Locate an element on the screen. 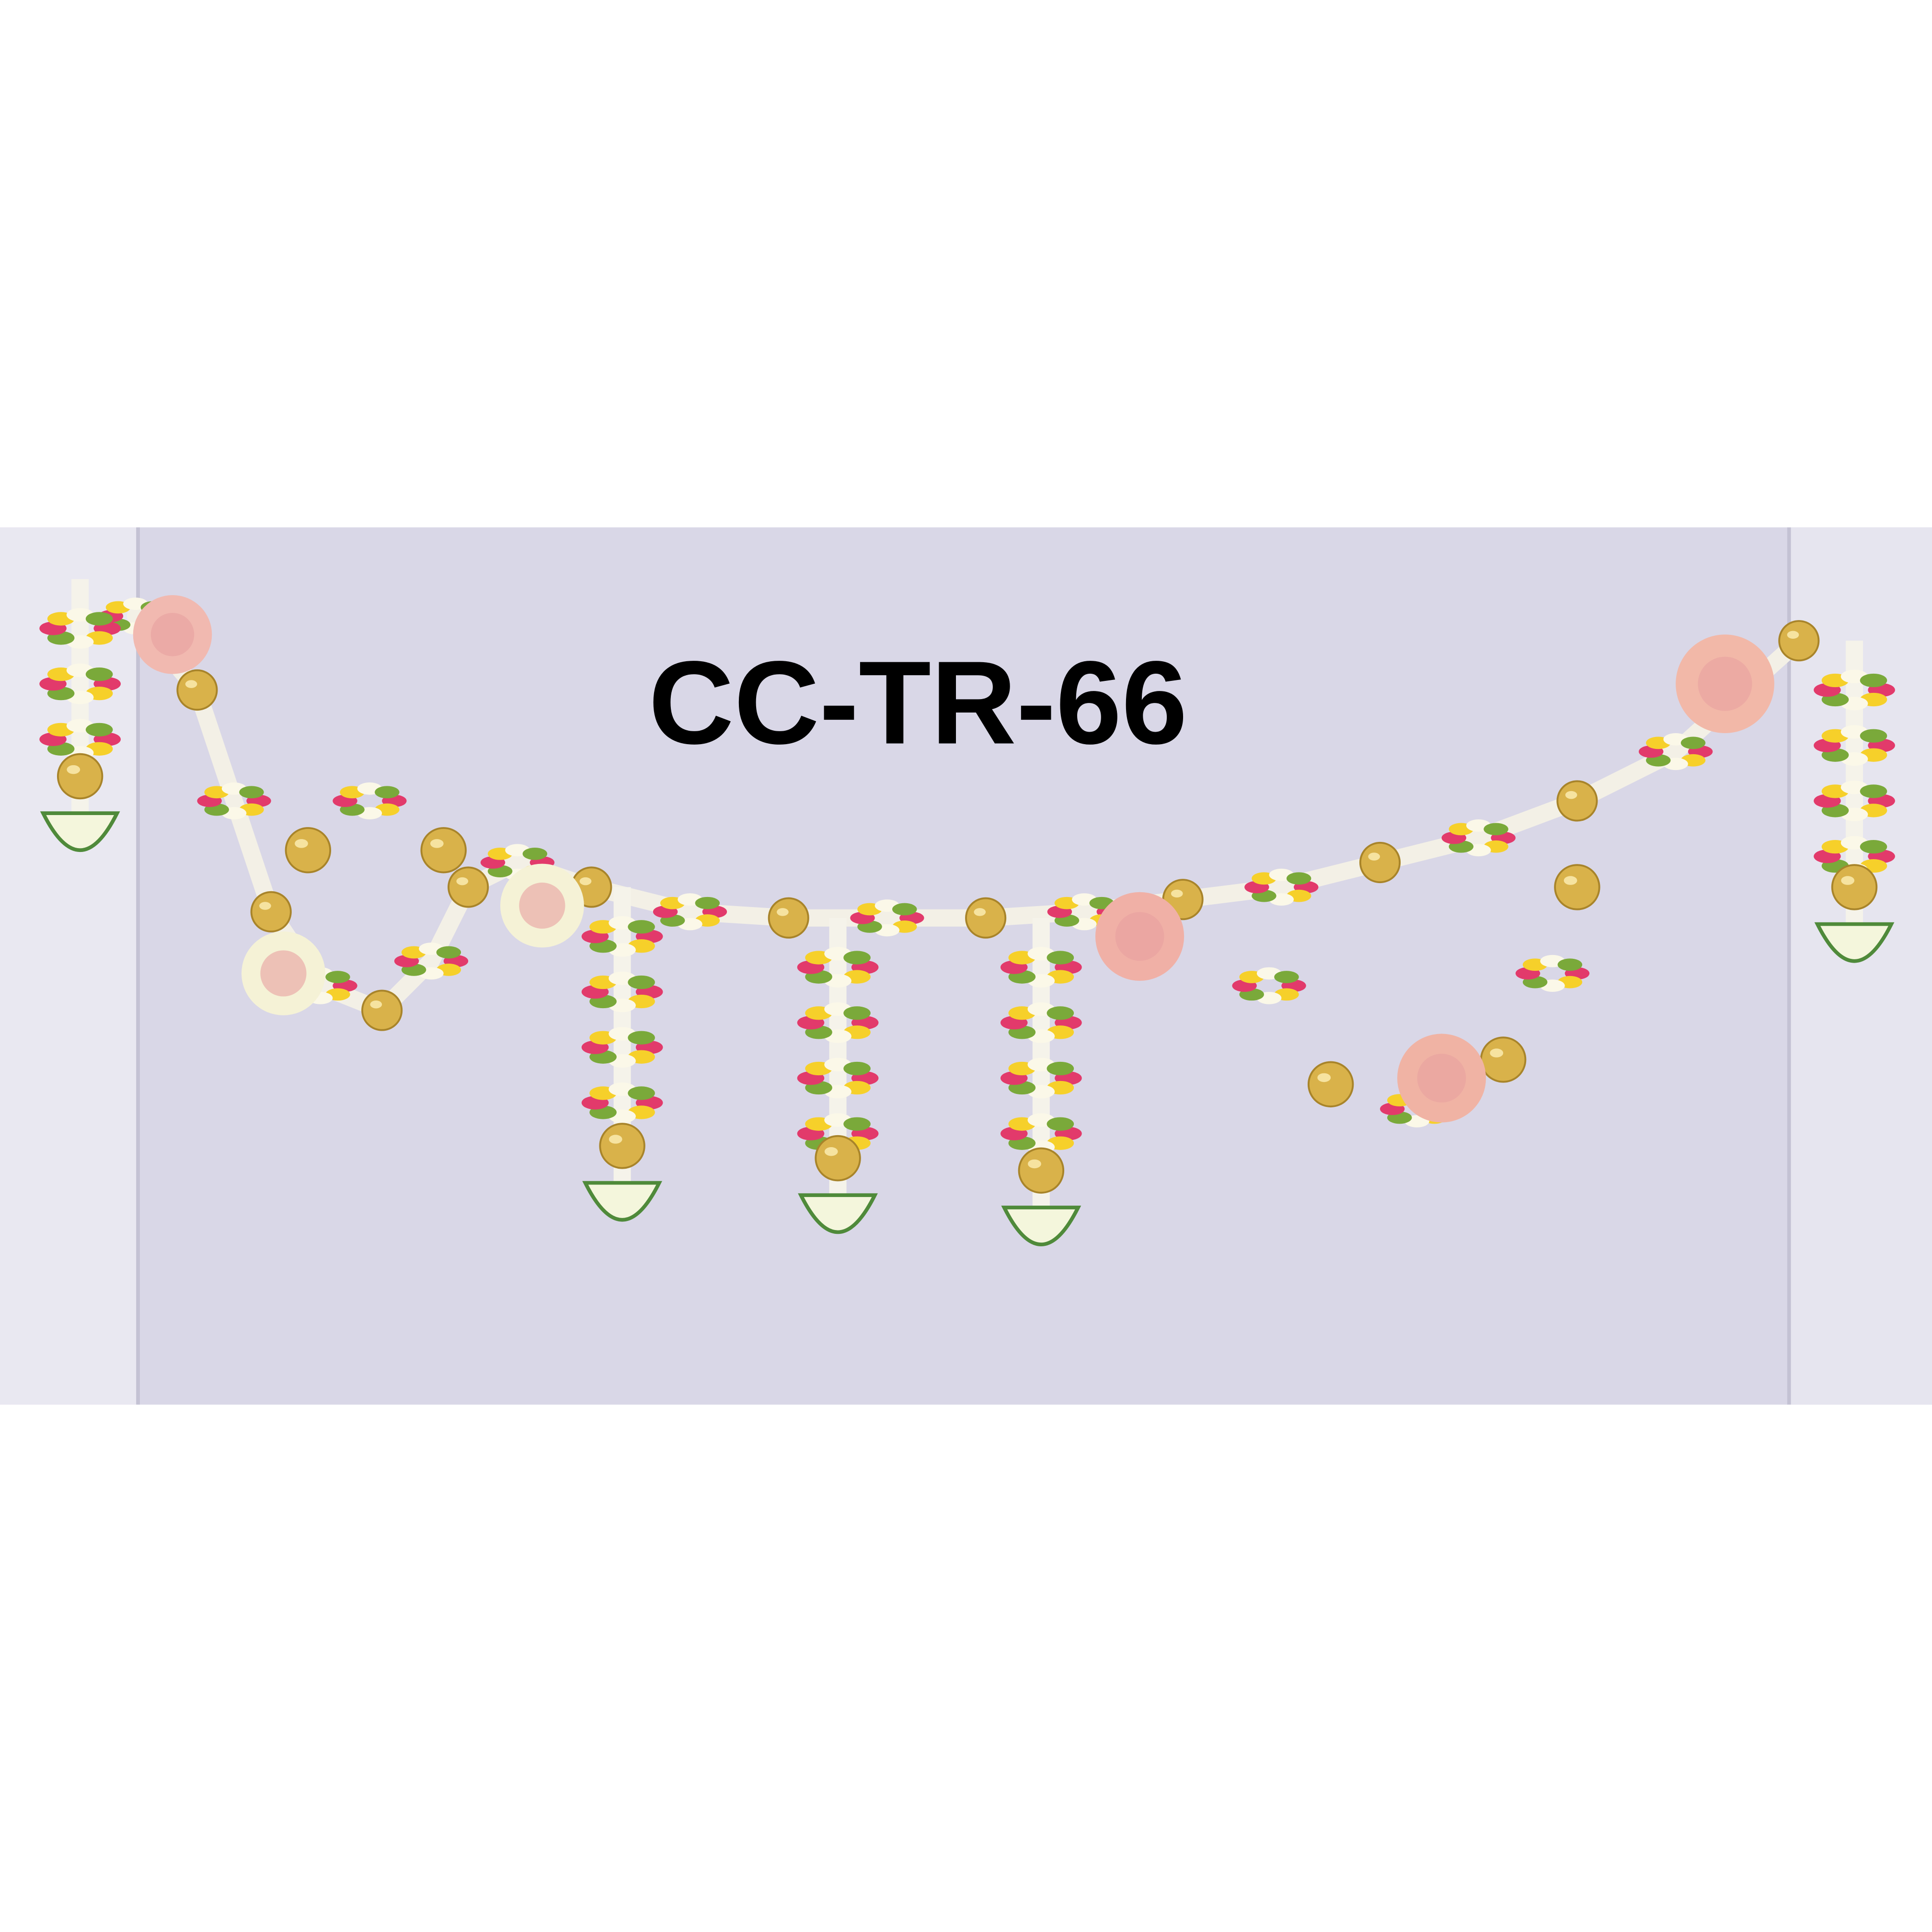 This screenshot has width=1932, height=1932. product-code: CC-TR-66 is located at coordinates (917, 703).